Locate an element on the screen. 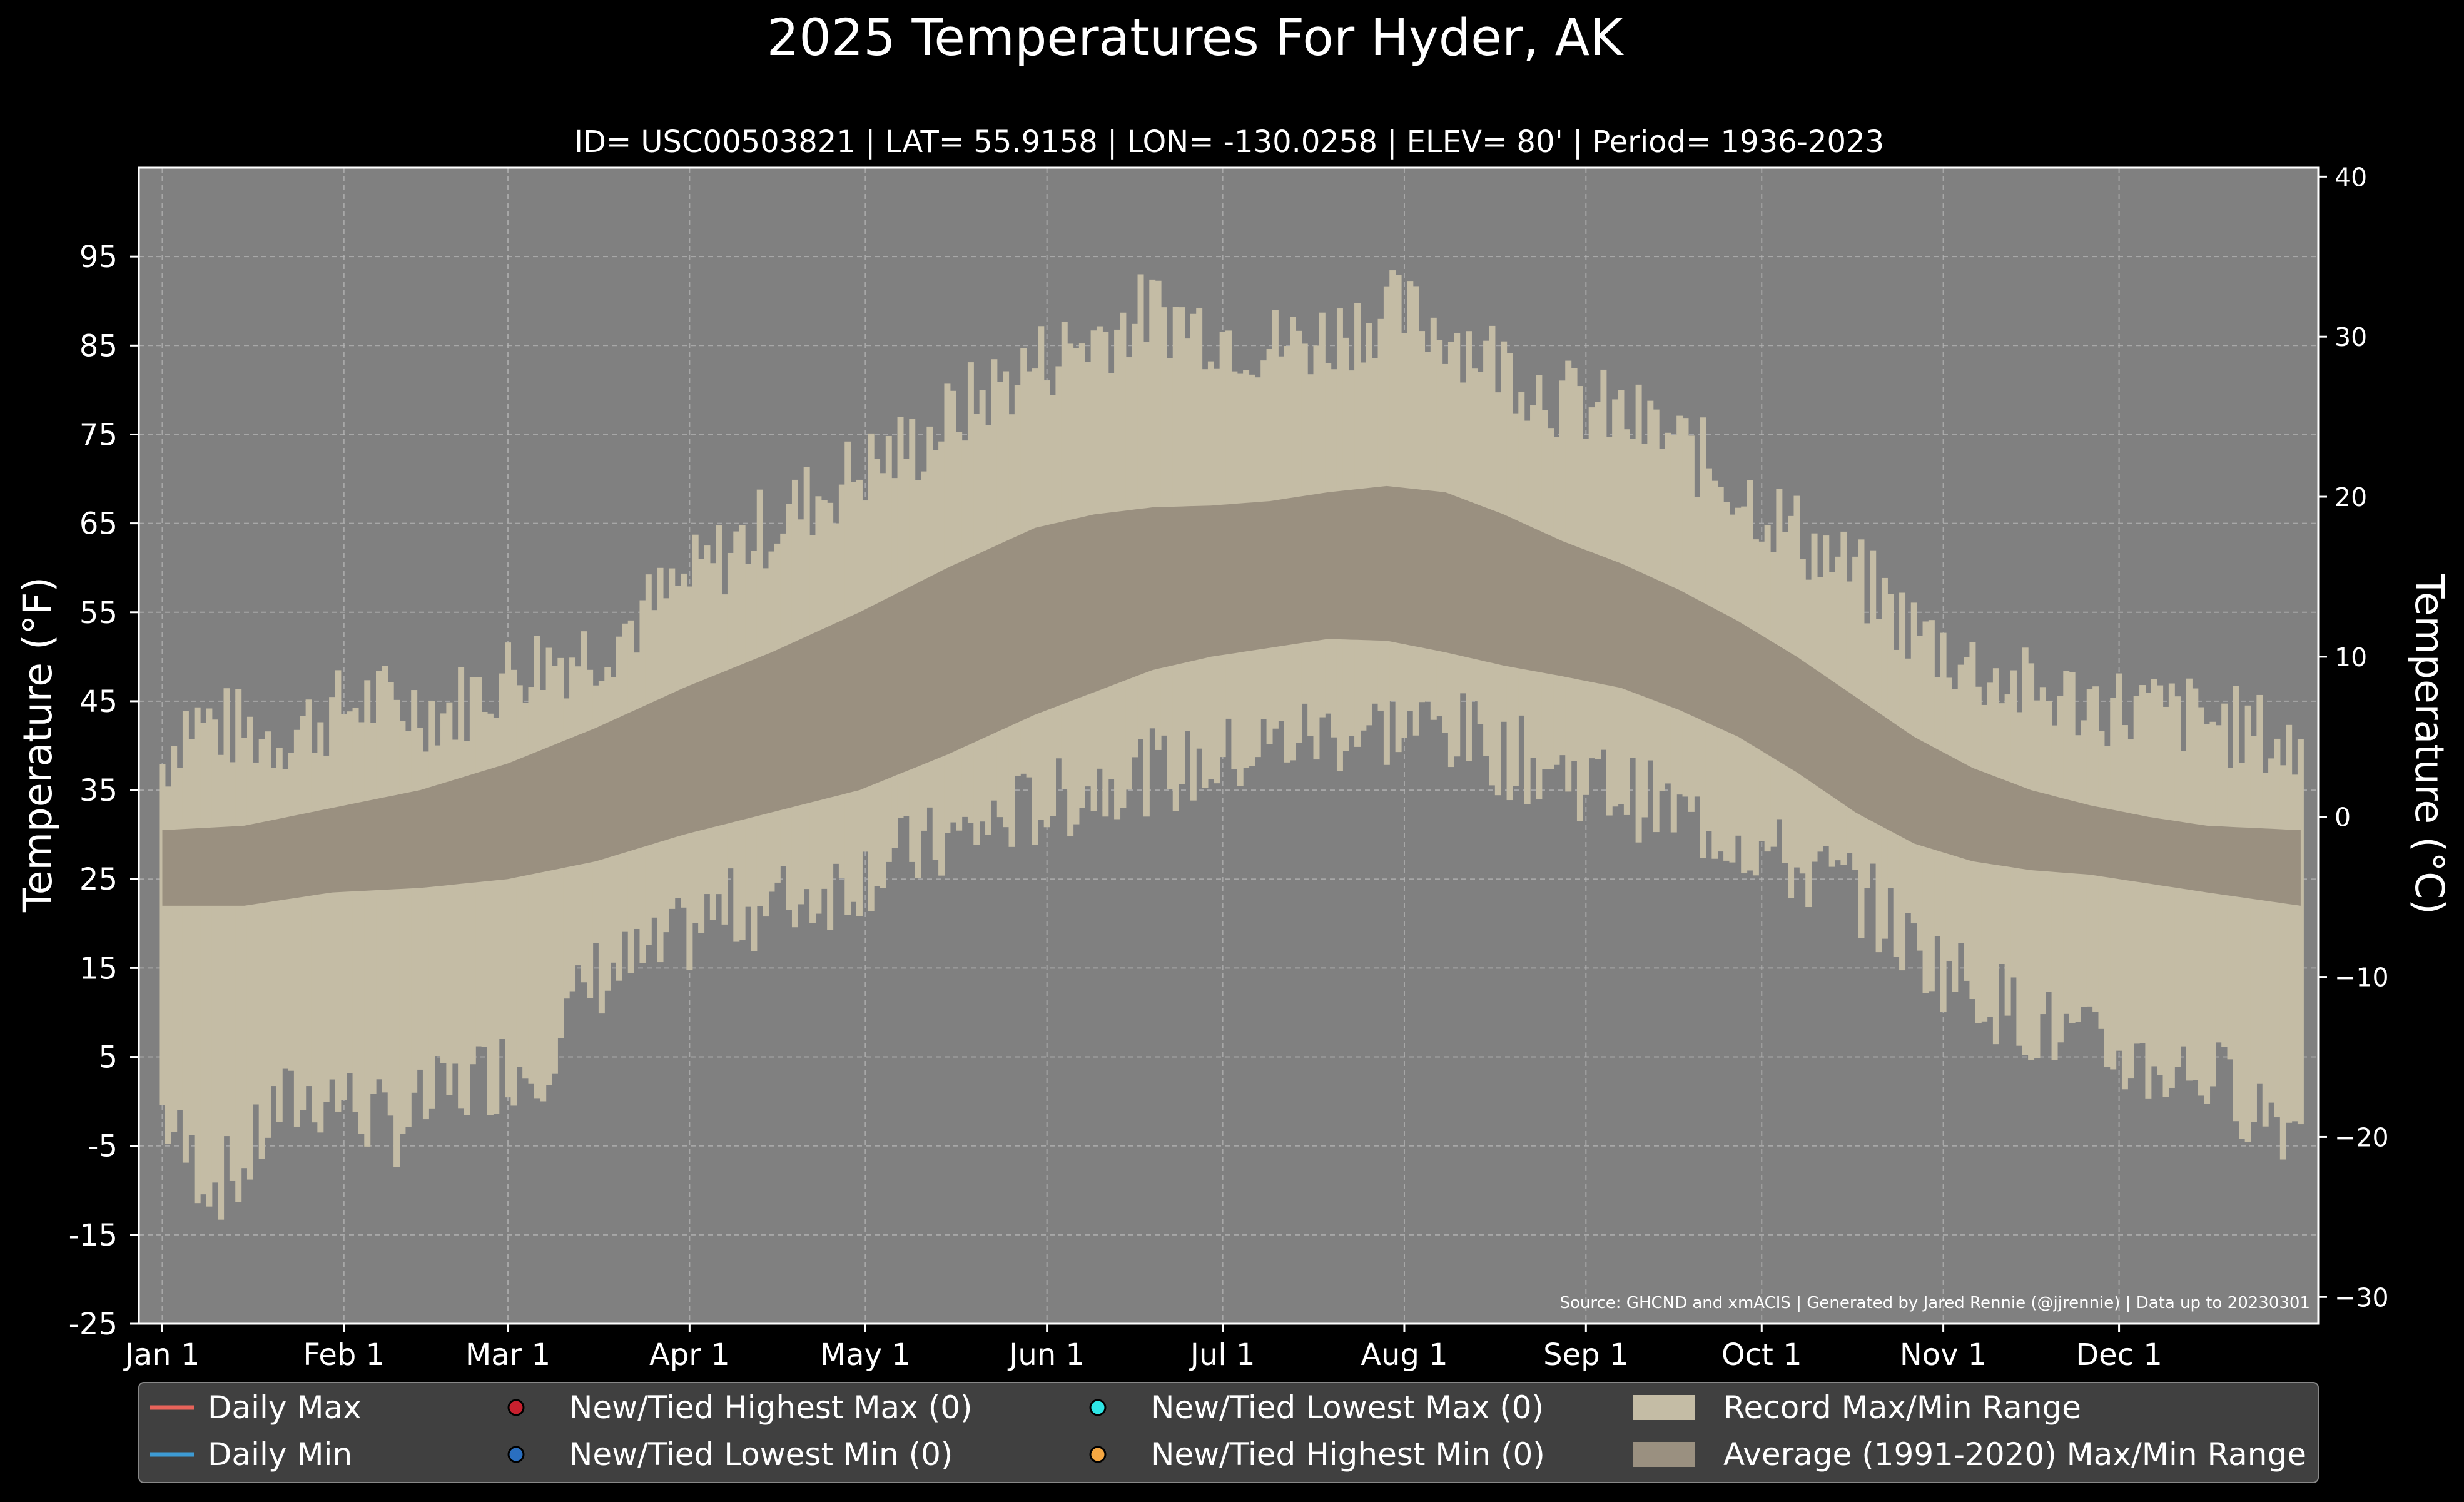  y-tick-label-right: −30 is located at coordinates (2362, 1297).